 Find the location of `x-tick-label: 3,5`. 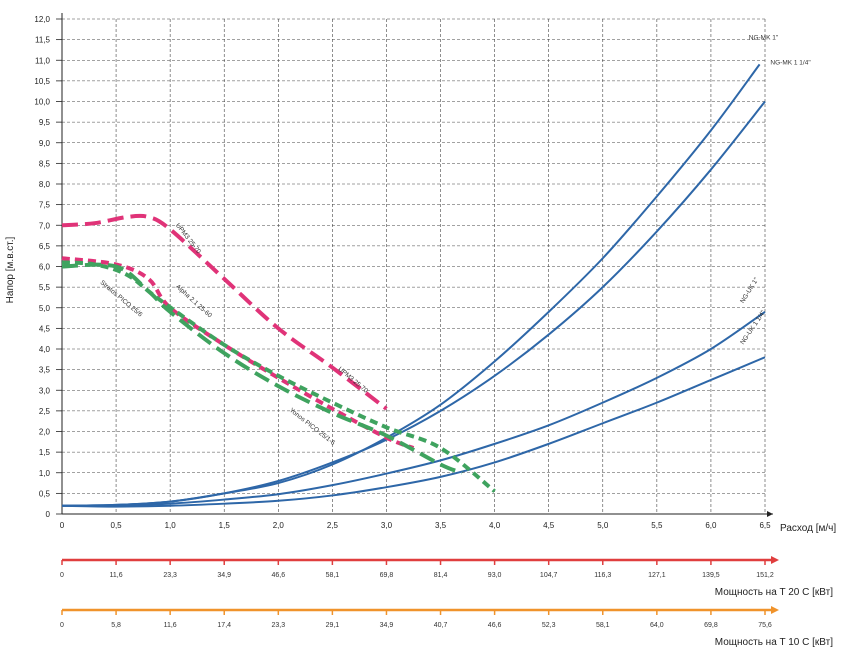

x-tick-label: 3,5 is located at coordinates (441, 525).